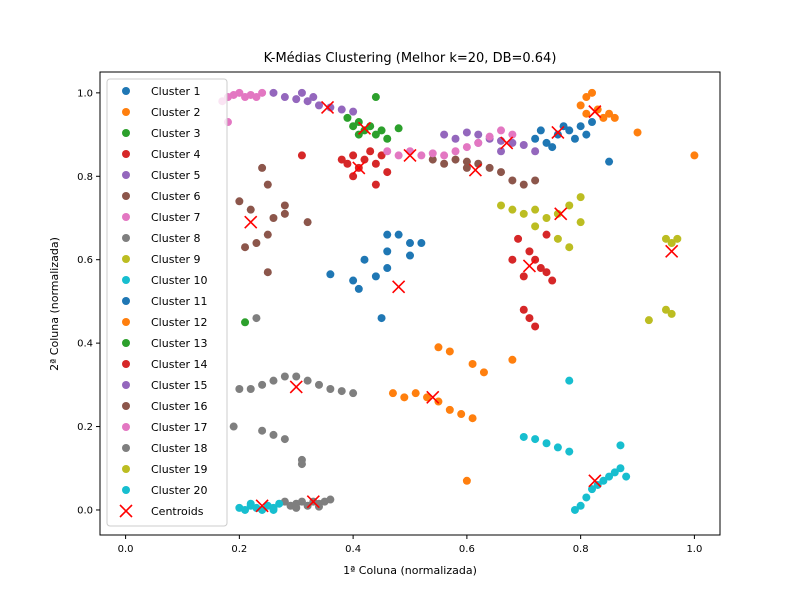 The width and height of the screenshot is (800, 600). What do you see at coordinates (179, 364) in the screenshot?
I see `legend-label-cluster-14: Cluster 14` at bounding box center [179, 364].